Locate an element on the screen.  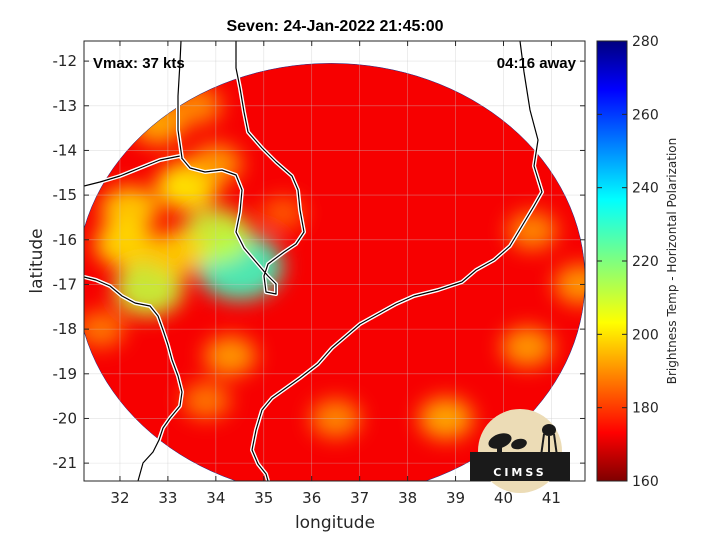
cimss-logo-text: CIMSS is located at coordinates (519, 472).